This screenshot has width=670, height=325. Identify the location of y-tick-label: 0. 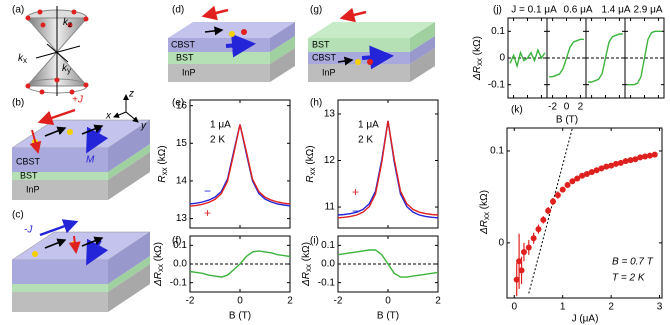
(502, 58).